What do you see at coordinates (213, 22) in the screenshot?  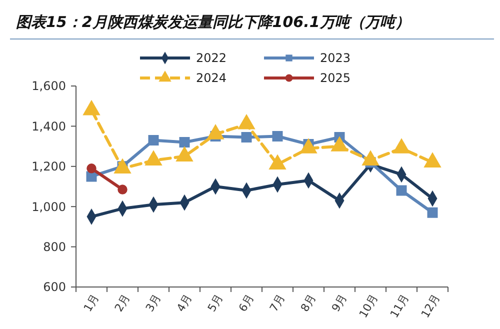 I see `chart-title: 图表15：2月陕西煤炭发运量同比下降106.1万吨（万吨）` at bounding box center [213, 22].